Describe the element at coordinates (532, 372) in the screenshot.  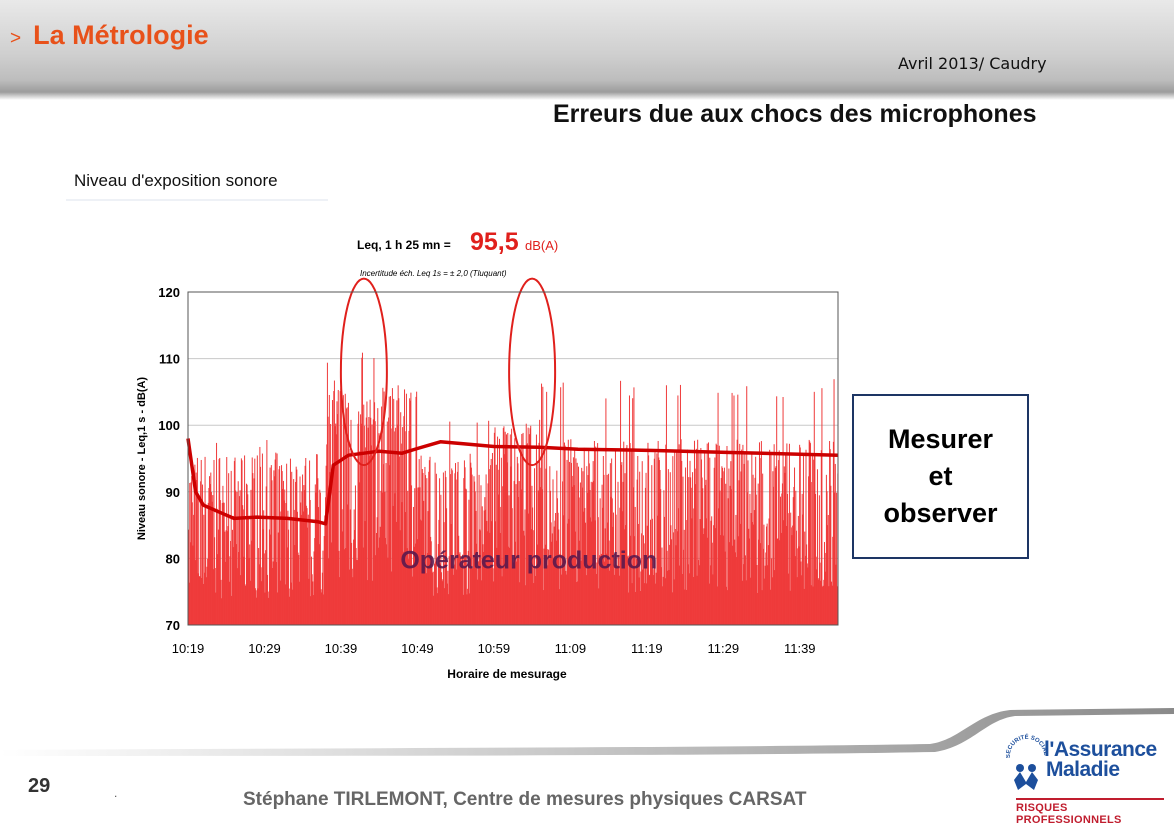
I see `highlight-ellipse` at that location.